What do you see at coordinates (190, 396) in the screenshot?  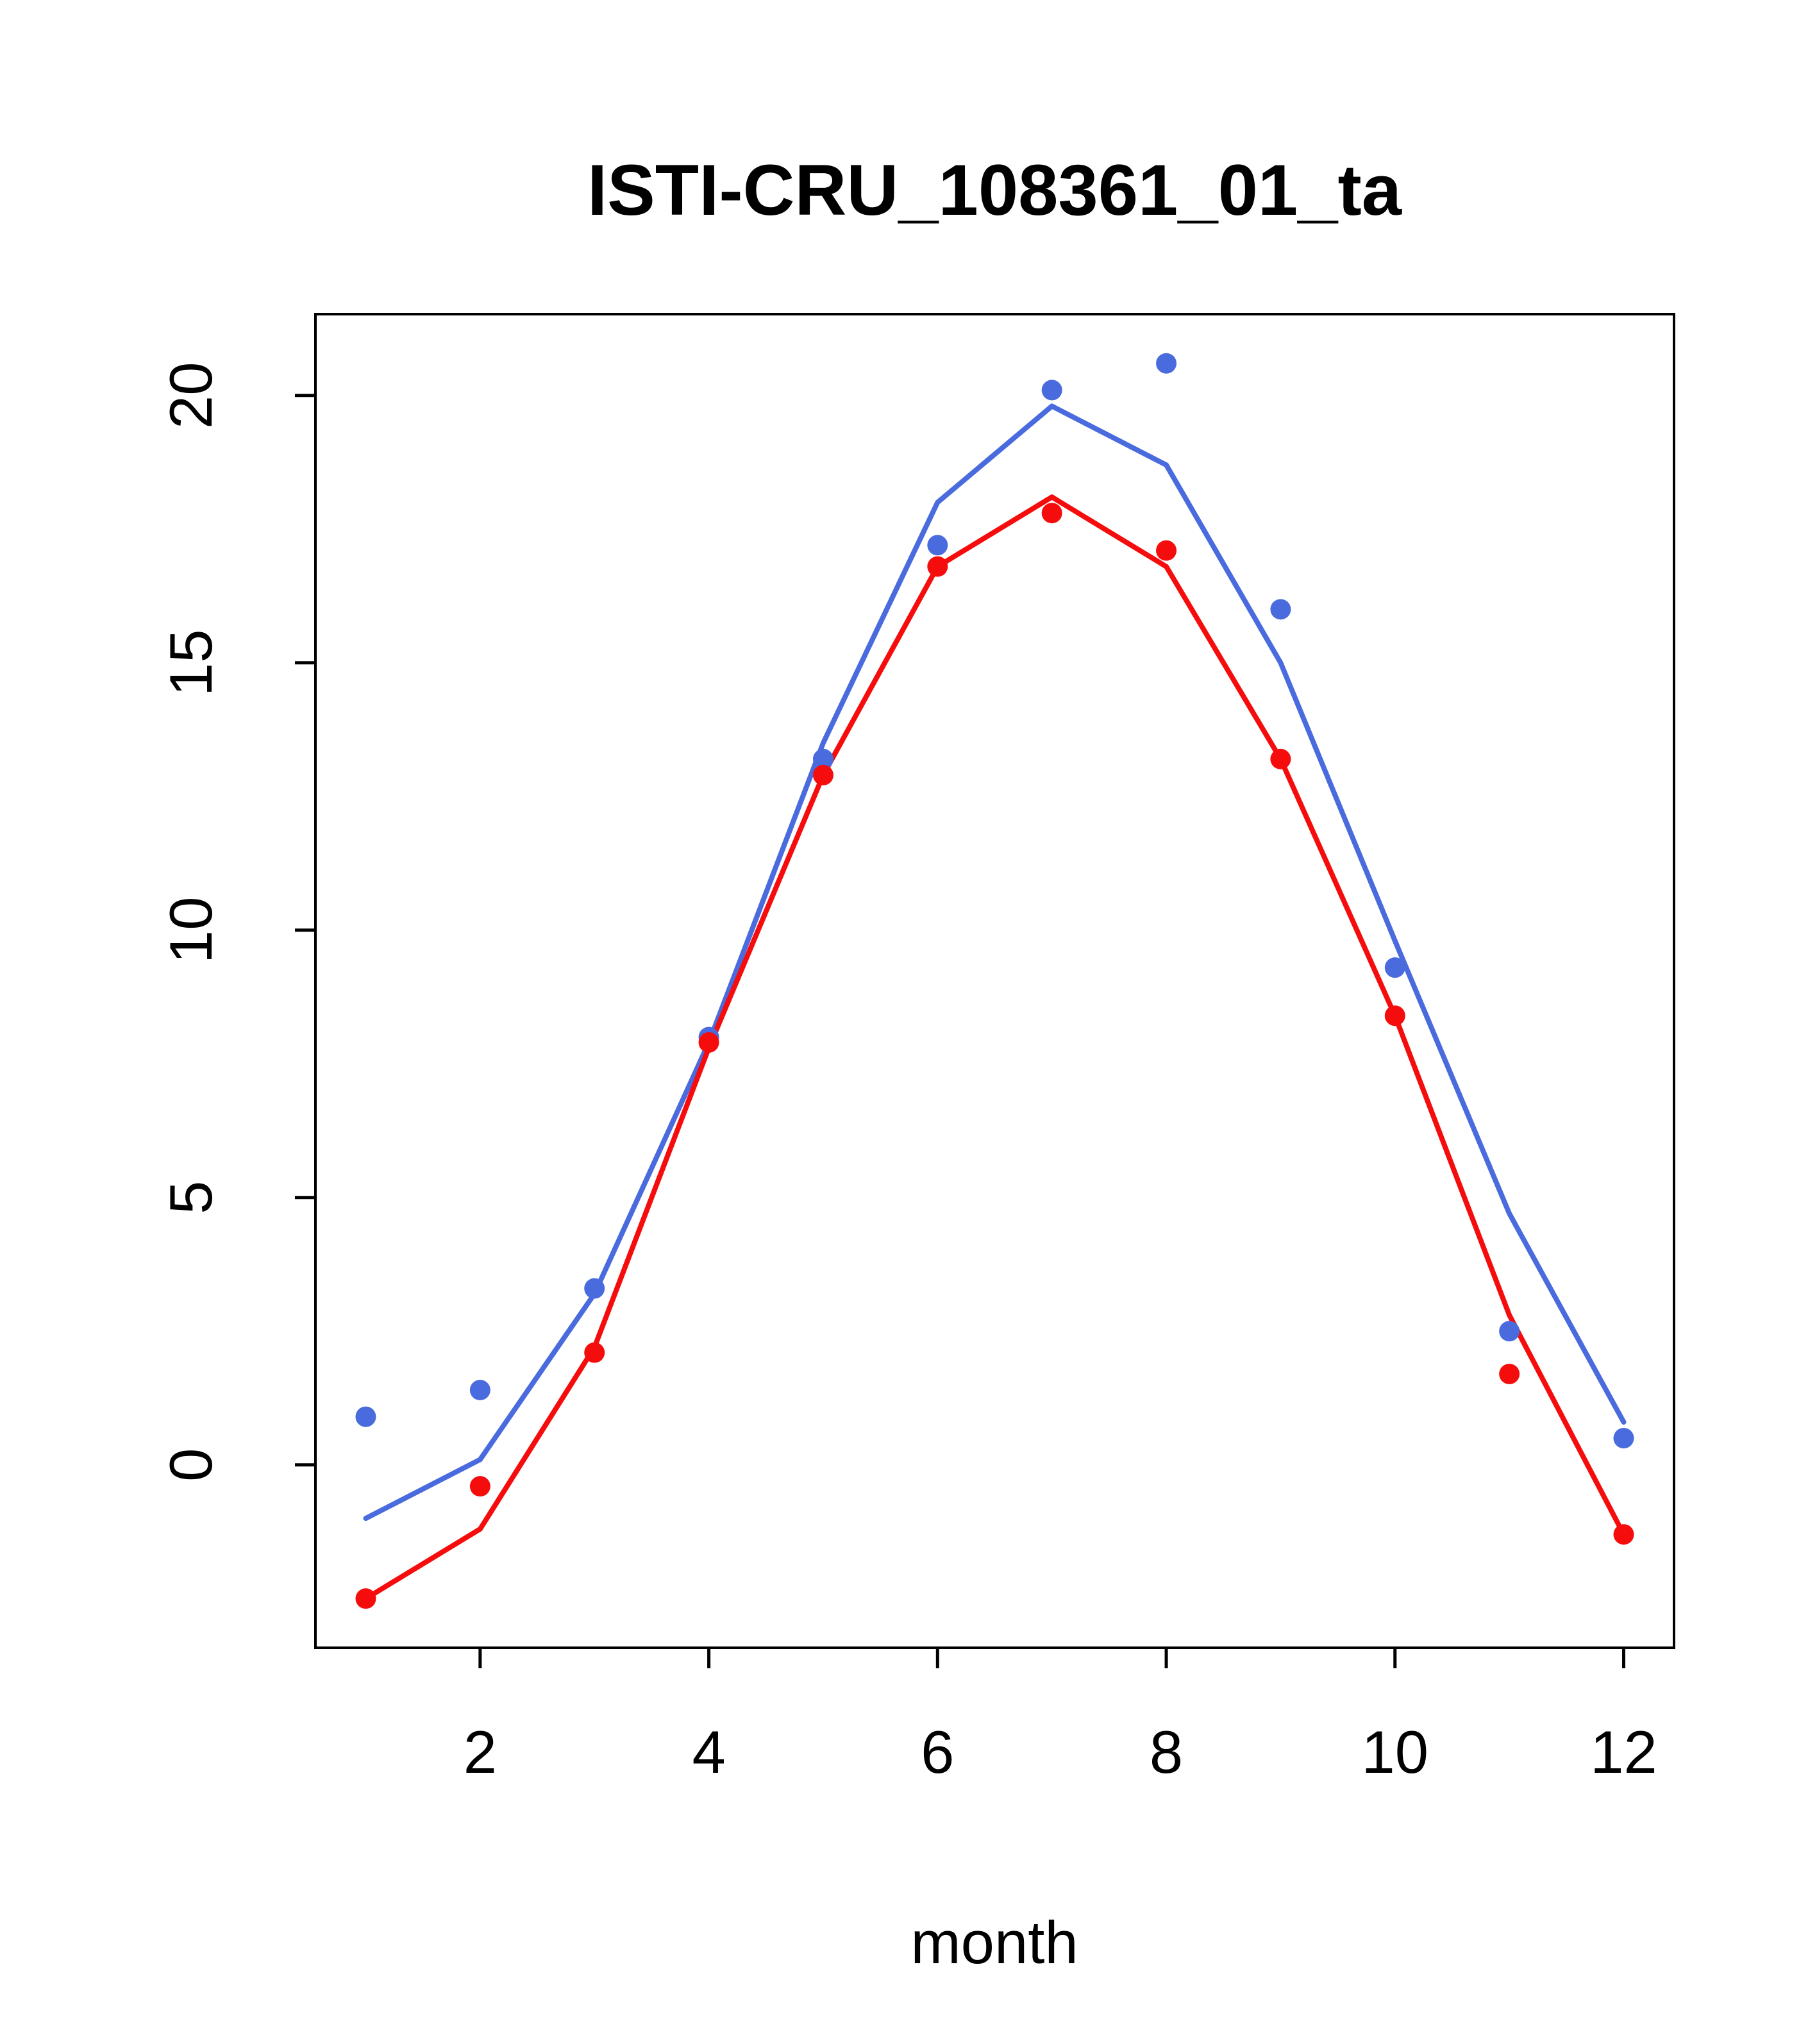 I see `y-tick-label: 20` at bounding box center [190, 396].